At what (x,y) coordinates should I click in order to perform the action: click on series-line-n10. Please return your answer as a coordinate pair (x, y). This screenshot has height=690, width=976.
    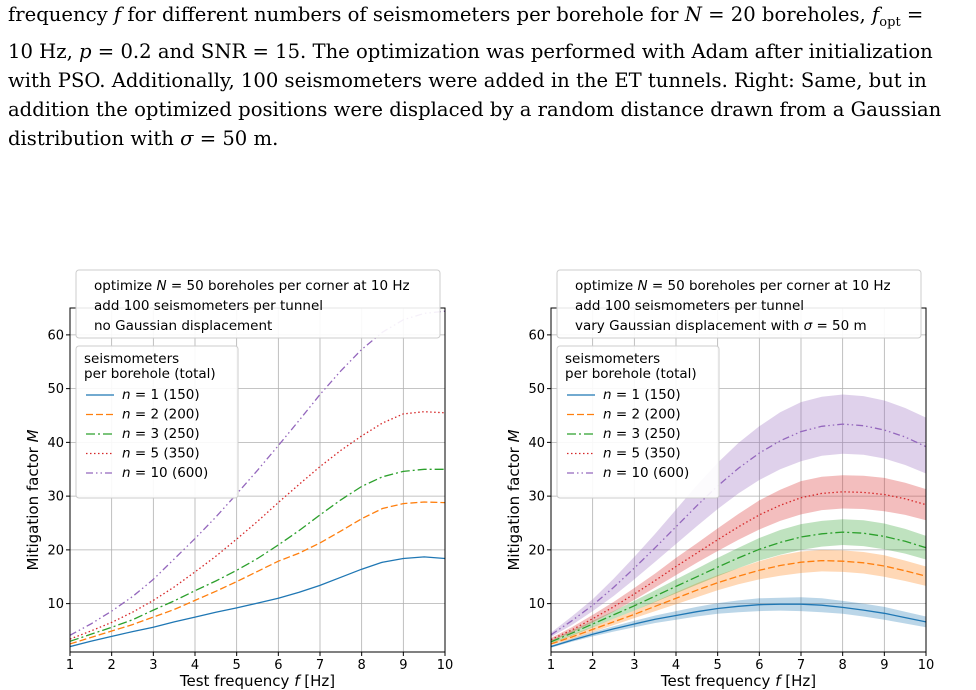
    Looking at the image, I should click on (738, 529).